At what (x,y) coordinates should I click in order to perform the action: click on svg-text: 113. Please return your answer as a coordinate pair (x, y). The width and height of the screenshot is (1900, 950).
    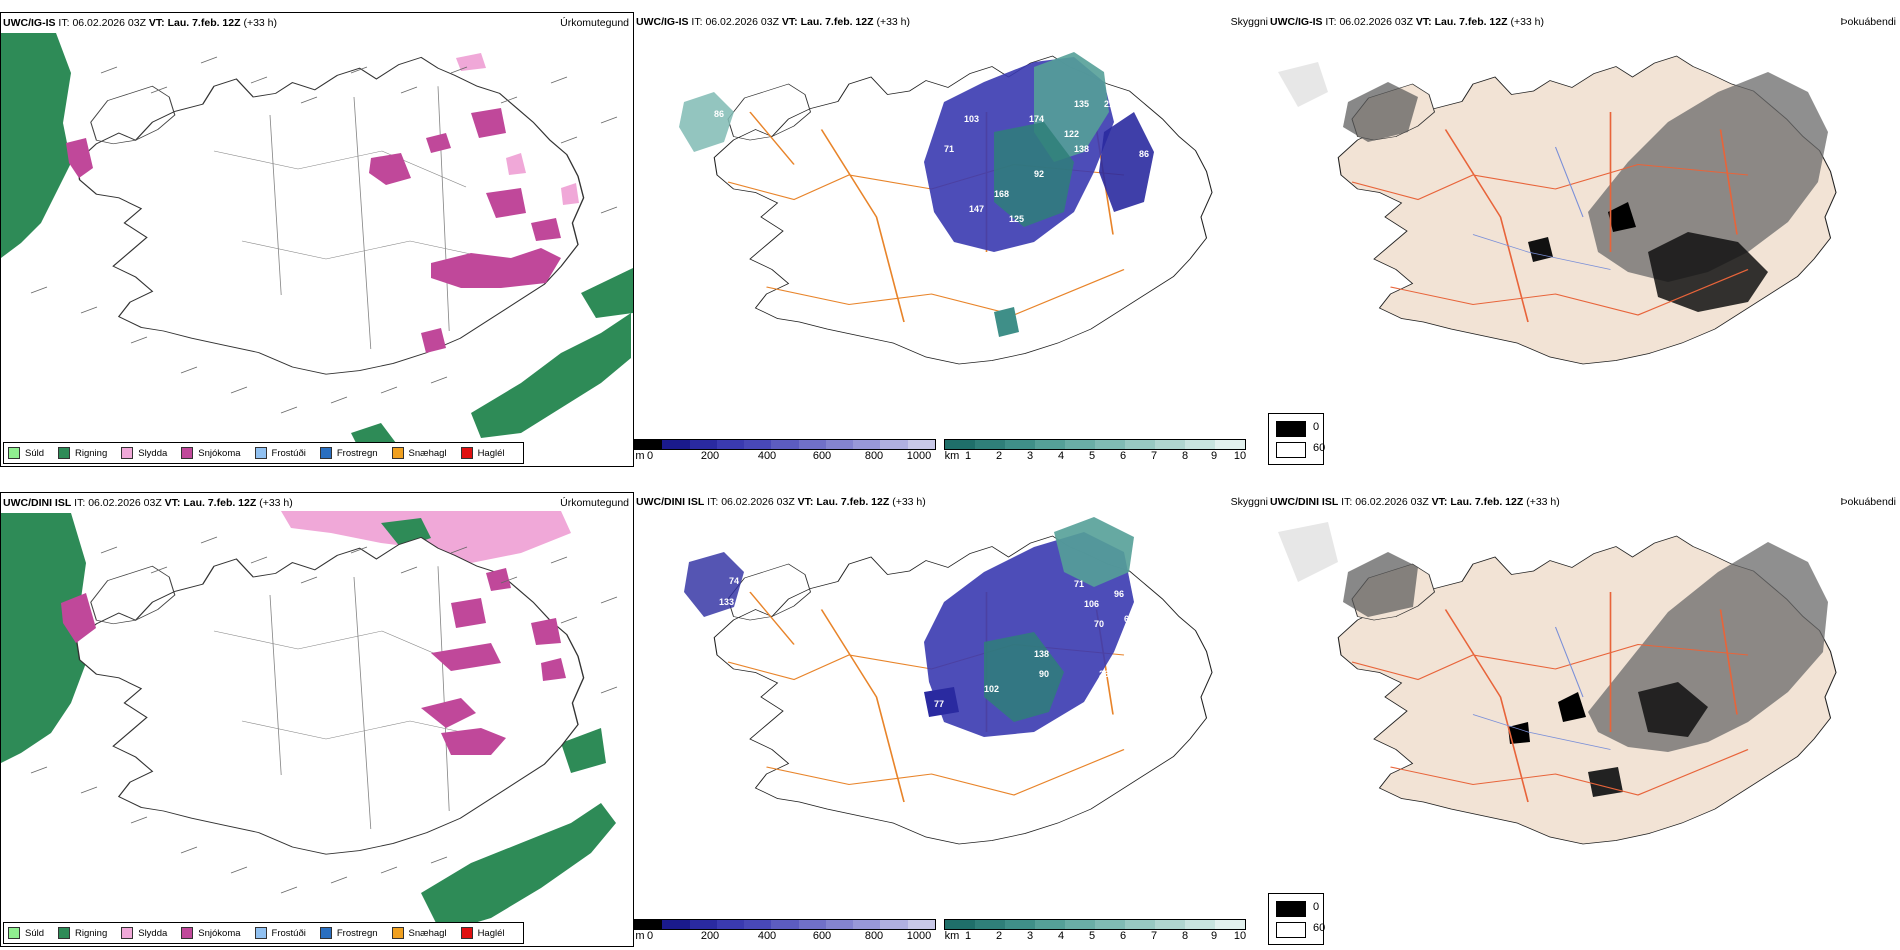
    Looking at the image, I should click on (1086, 259).